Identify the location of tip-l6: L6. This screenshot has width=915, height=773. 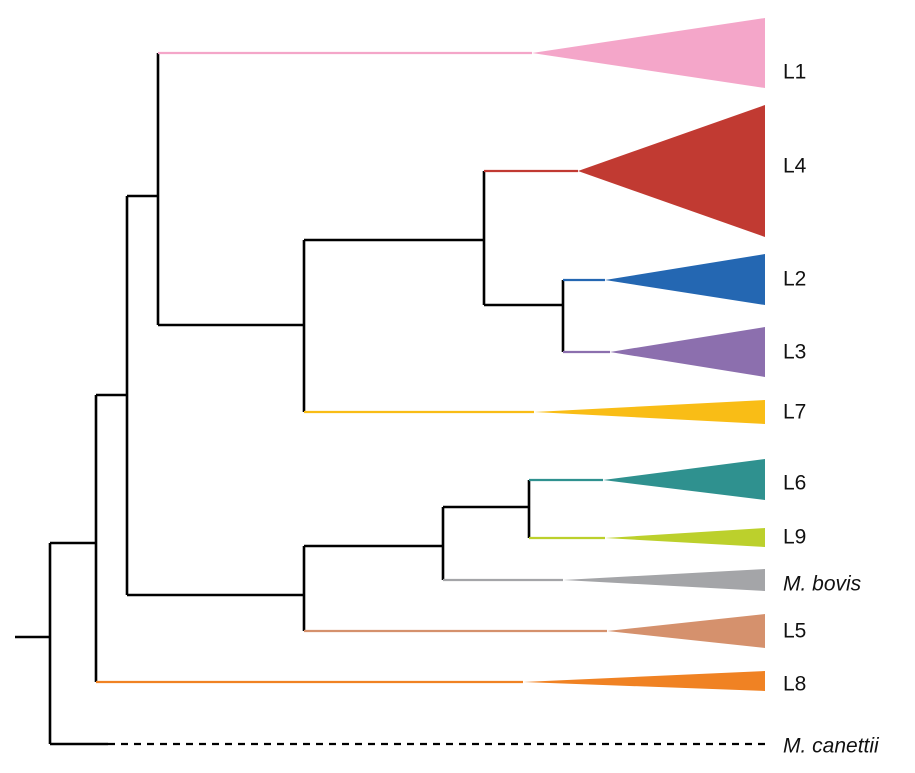
(667, 479).